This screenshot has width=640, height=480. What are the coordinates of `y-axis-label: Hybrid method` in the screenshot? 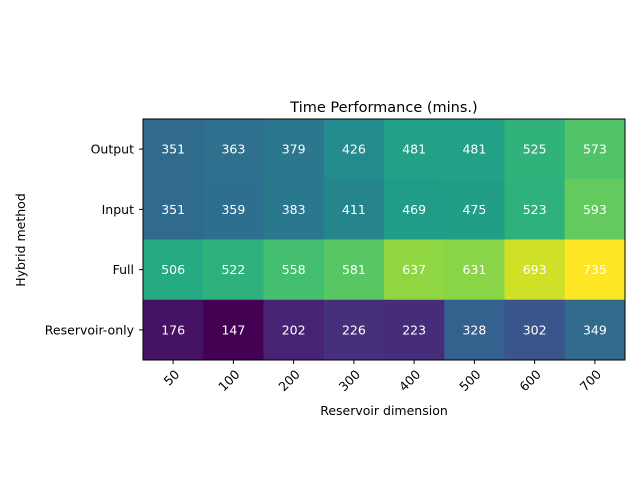 It's located at (20, 240).